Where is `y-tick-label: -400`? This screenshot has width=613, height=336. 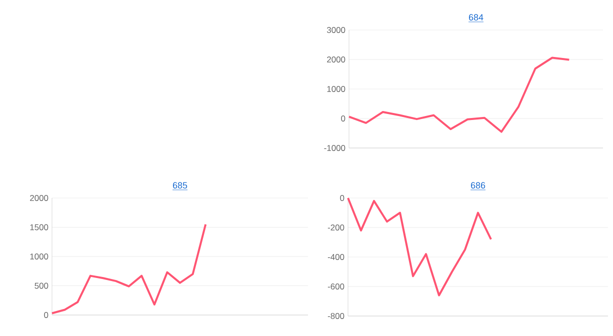 y-tick-label: -400 is located at coordinates (336, 257).